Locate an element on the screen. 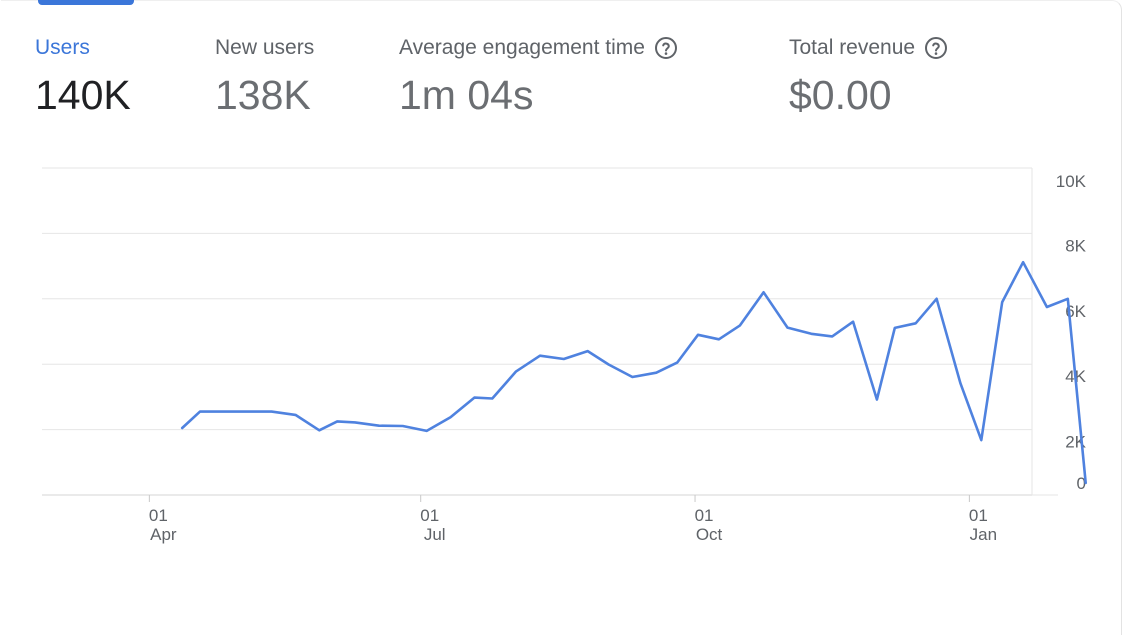  metric-total-revenue-value: $0.00 is located at coordinates (840, 95).